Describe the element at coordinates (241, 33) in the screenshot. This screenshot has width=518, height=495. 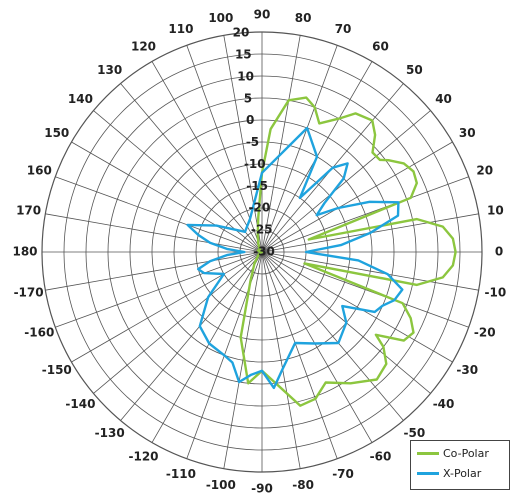
I see `radial-tick-label: 20` at that location.